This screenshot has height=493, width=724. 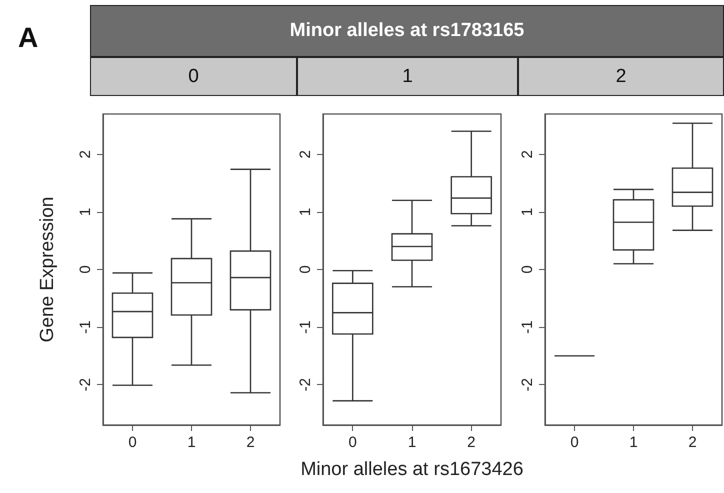 I want to click on y-axis-title: Gene Expression, so click(x=47, y=269).